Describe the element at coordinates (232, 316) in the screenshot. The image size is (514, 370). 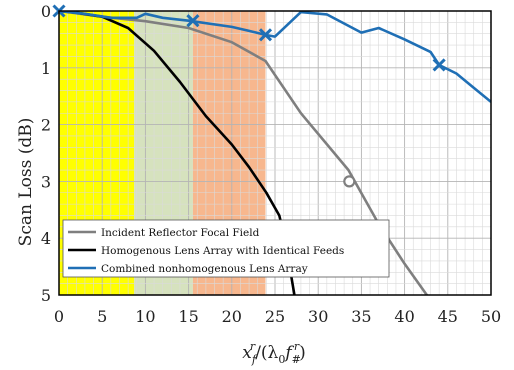
I see `x-tick-label: 20` at that location.